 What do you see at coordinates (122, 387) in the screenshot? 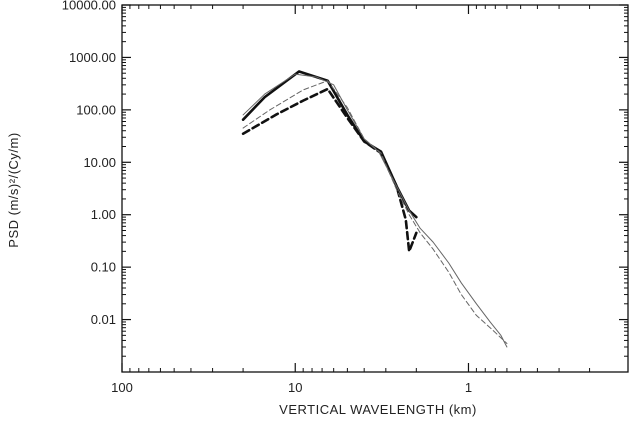
I see `x-tick-label: 100` at bounding box center [122, 387].